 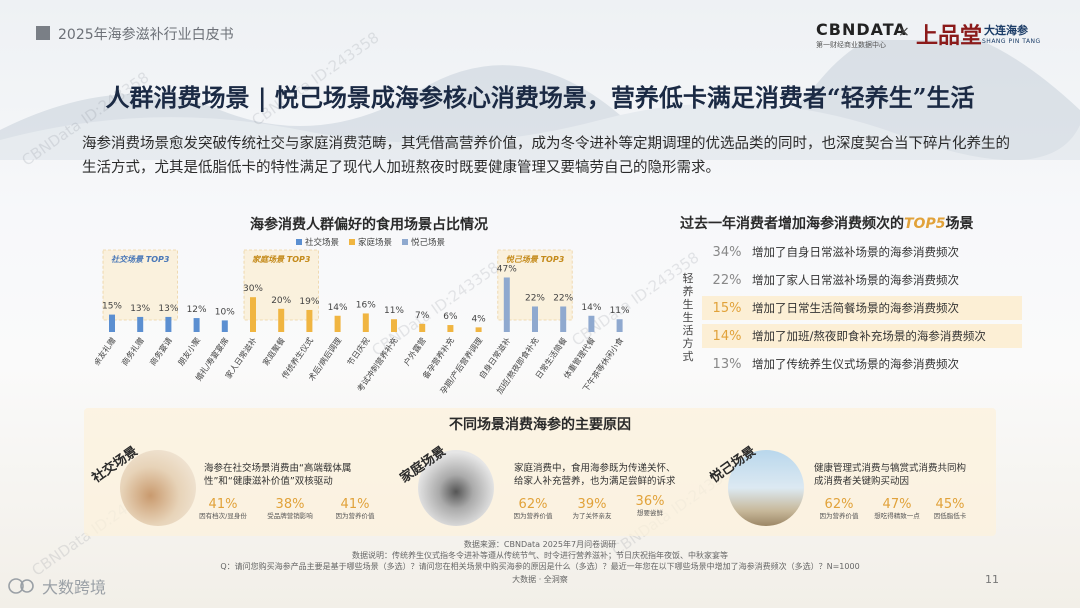 What do you see at coordinates (189, 351) in the screenshot?
I see `category-label: 朋友小聚` at bounding box center [189, 351].